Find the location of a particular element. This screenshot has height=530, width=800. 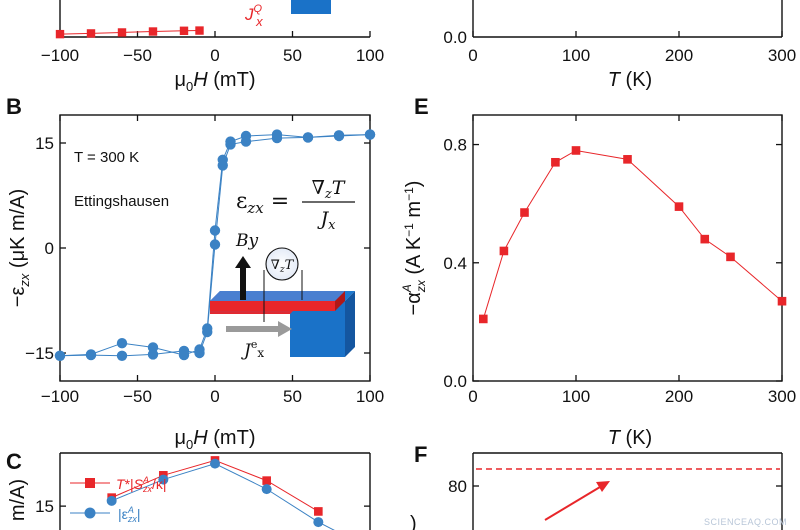

panel-e-x-tick-label: 100 is located at coordinates (576, 396).